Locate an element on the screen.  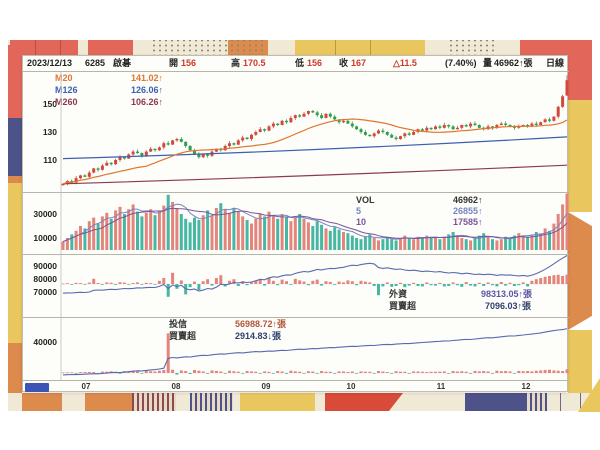
foreign-label: 外資 is located at coordinates (398, 294).